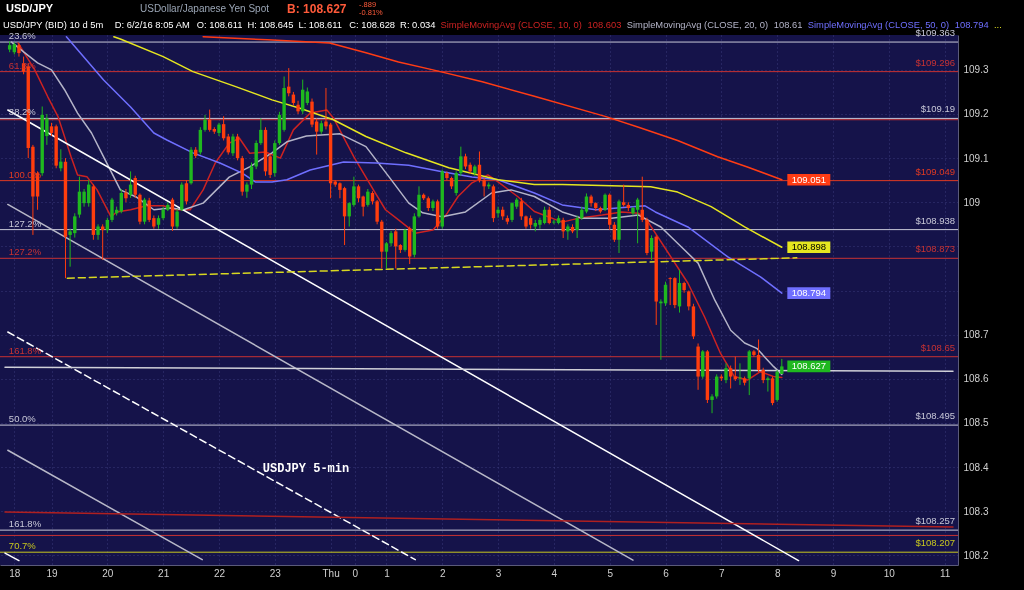 This screenshot has height=590, width=1024. What do you see at coordinates (972, 202) in the screenshot?
I see `y-tick-label: 109` at bounding box center [972, 202].